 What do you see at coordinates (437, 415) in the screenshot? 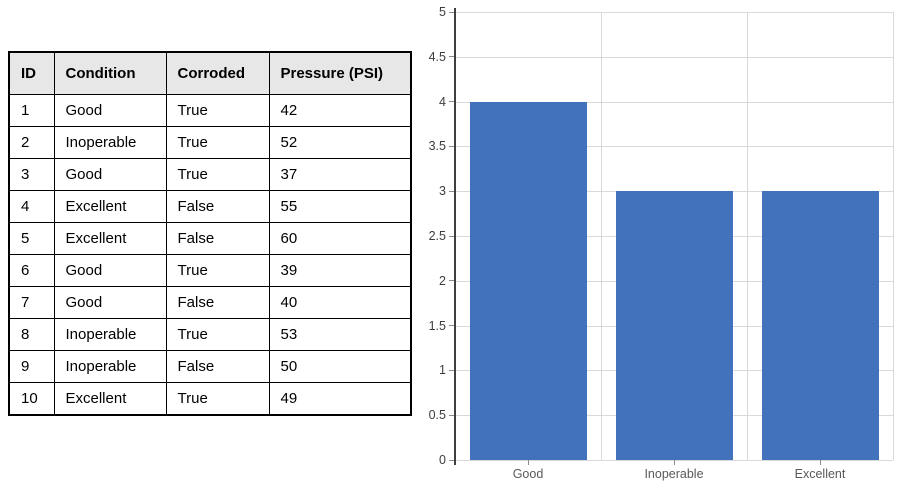
I see `y-tick-label: 0.5` at bounding box center [437, 415].